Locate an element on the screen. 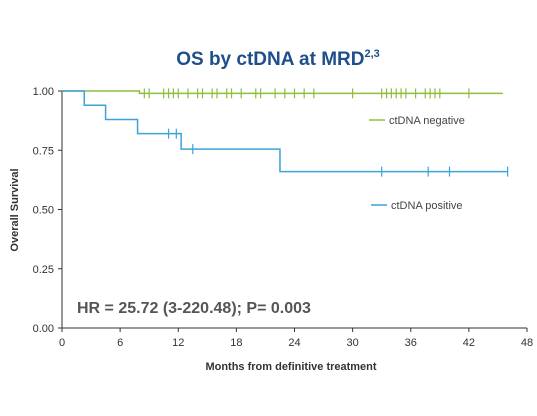 The image size is (537, 416). chart-title-main: OS by ctDNA at MRD is located at coordinates (270, 59).